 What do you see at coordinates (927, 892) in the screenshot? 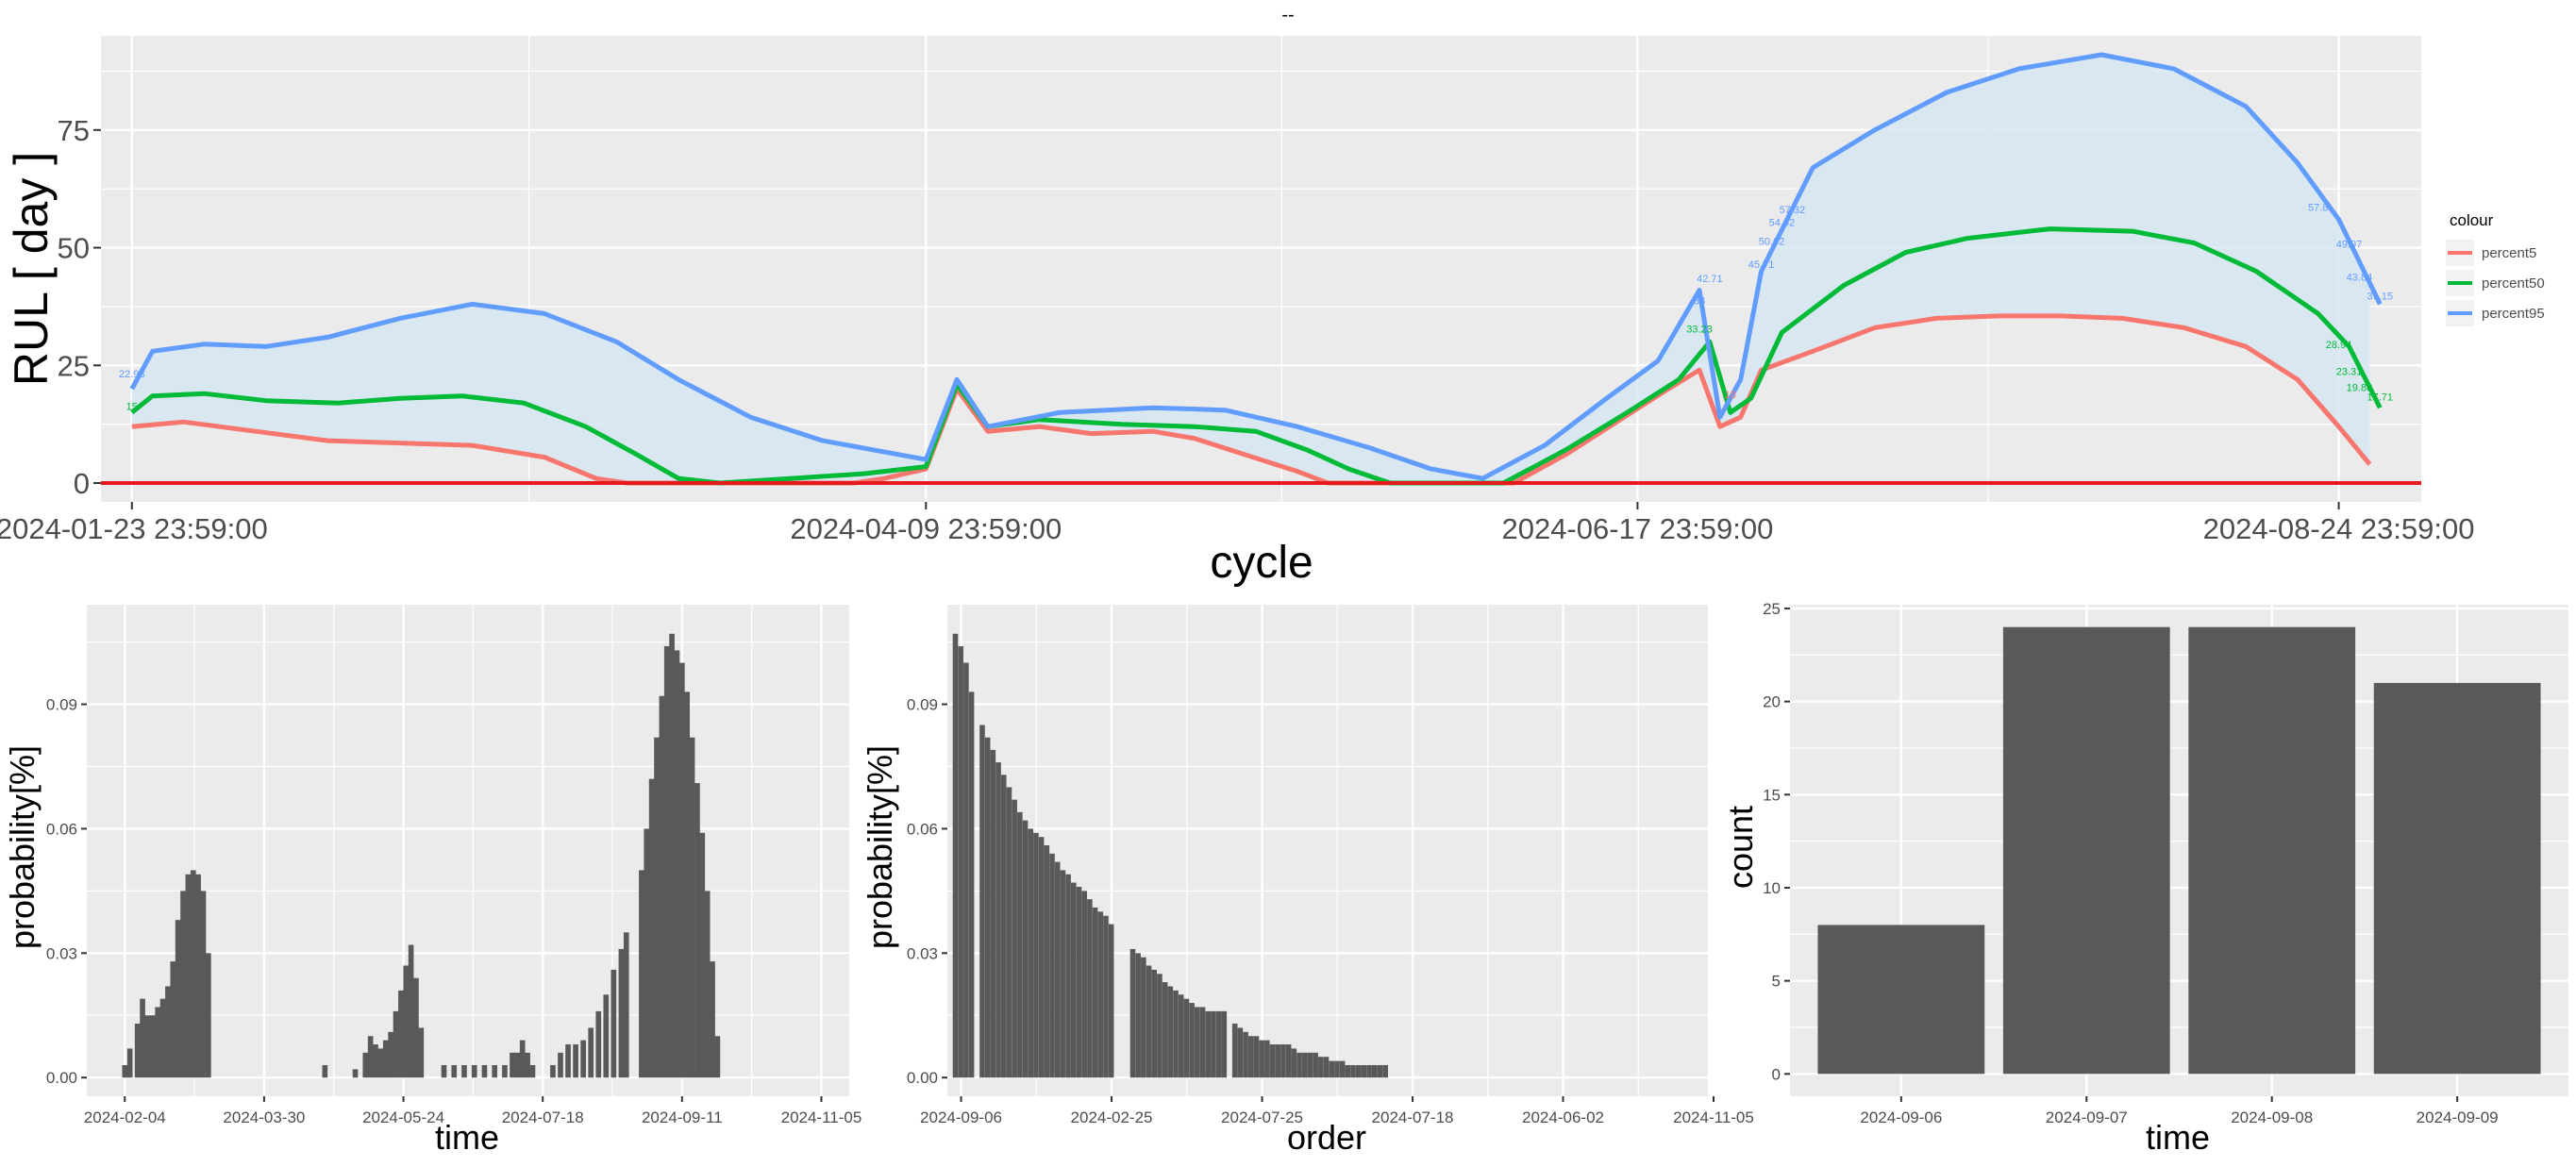
I see `y-axis-ticks: 0.00 0.03 0.06 0.09` at bounding box center [927, 892].